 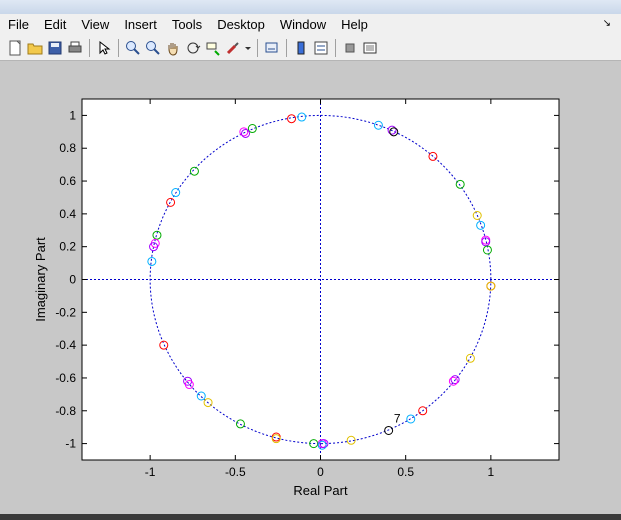 What do you see at coordinates (35, 48) in the screenshot?
I see `open-file-icon` at bounding box center [35, 48].